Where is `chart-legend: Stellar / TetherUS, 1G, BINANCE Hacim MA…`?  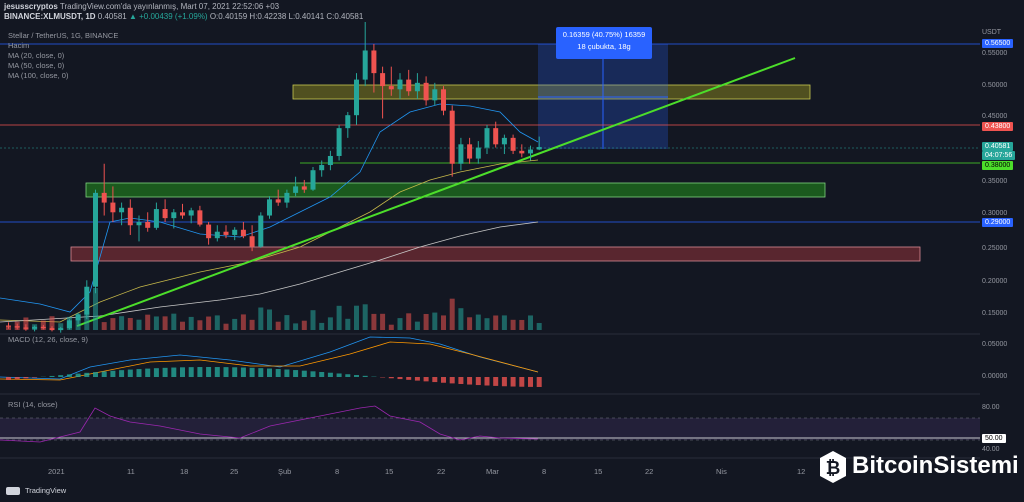
chart-legend: Stellar / TetherUS, 1G, BINANCE Hacim MA… is located at coordinates (63, 56).